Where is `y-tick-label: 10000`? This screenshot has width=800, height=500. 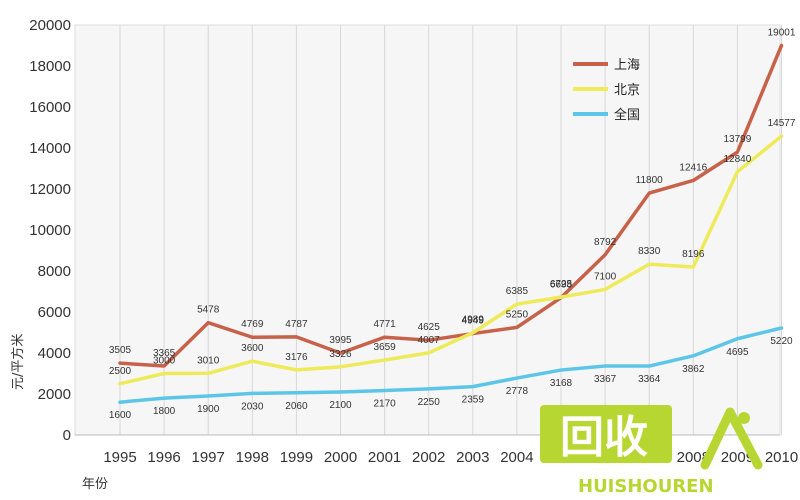
y-tick-label: 10000 is located at coordinates (50, 230).